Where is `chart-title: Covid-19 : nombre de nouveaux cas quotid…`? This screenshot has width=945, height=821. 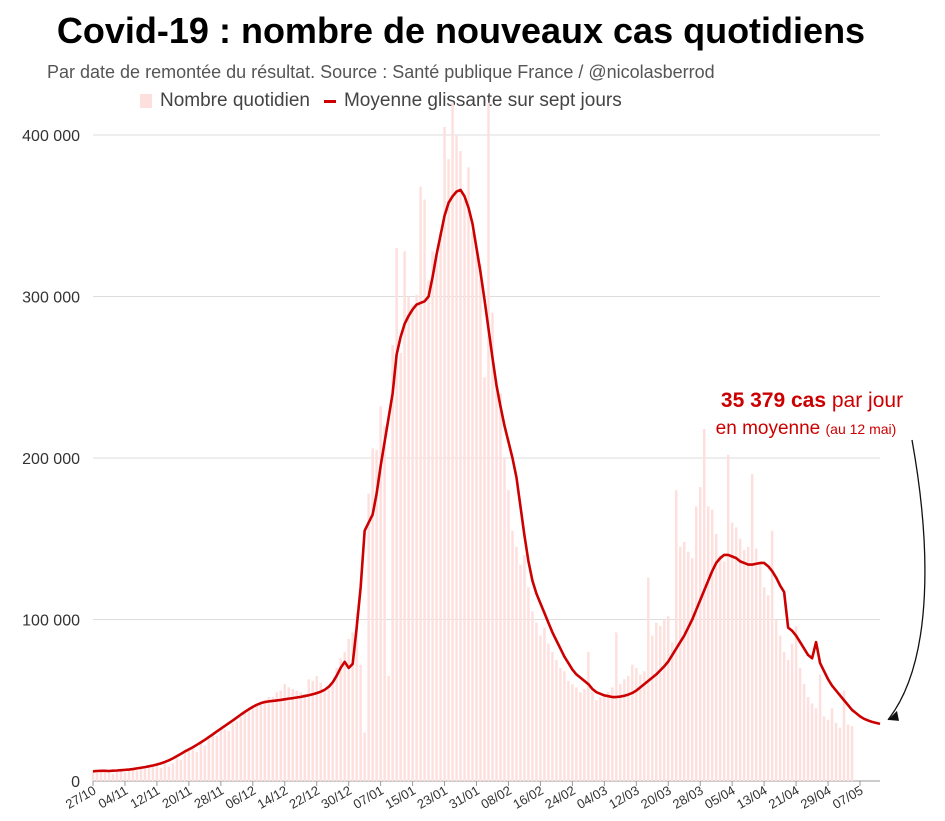
chart-title: Covid-19 : nombre de nouveaux cas quotid… is located at coordinates (461, 30).